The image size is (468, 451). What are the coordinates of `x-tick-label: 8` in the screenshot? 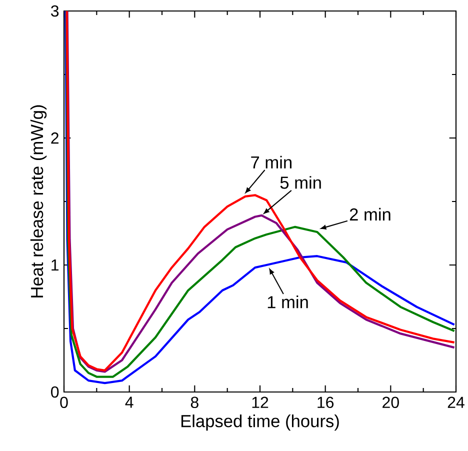 It's located at (194, 402).